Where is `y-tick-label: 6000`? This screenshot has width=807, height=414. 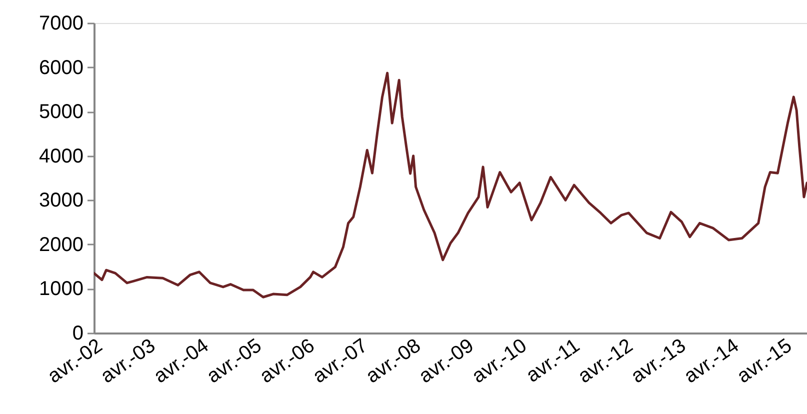
y-tick-label: 6000 is located at coordinates (61, 67).